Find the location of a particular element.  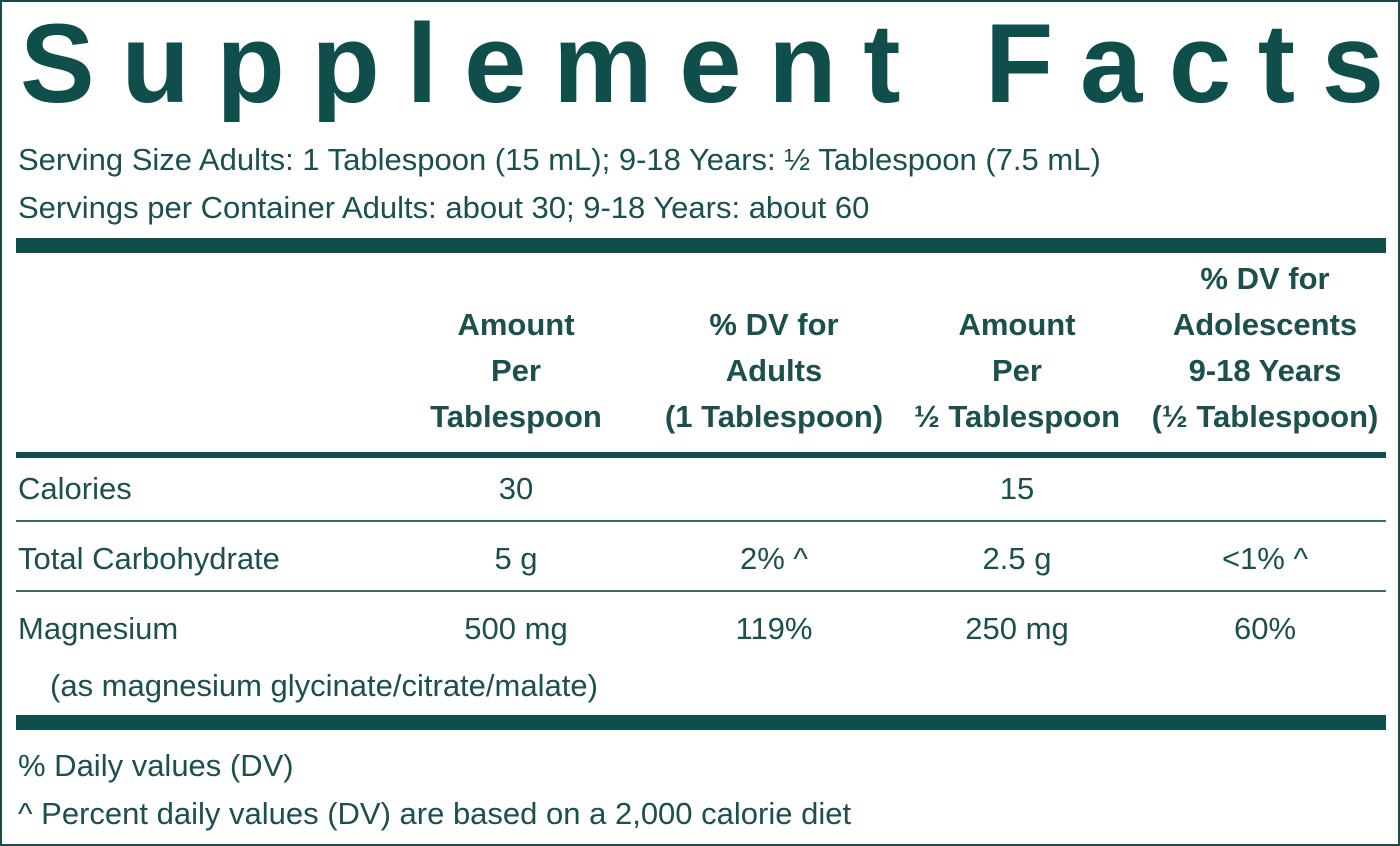

header-line: Adolescents is located at coordinates (1265, 324).